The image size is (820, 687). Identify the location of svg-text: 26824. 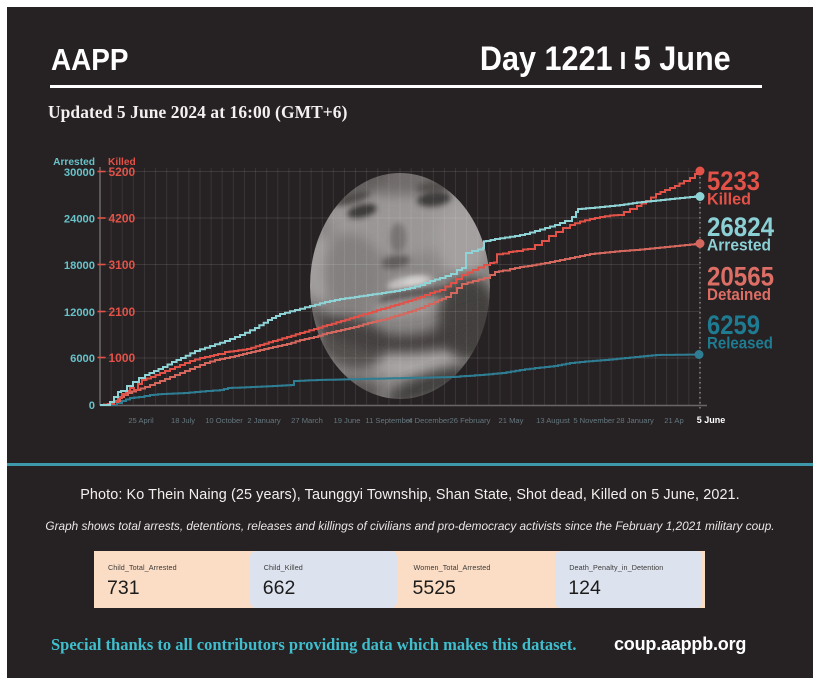
(740, 227).